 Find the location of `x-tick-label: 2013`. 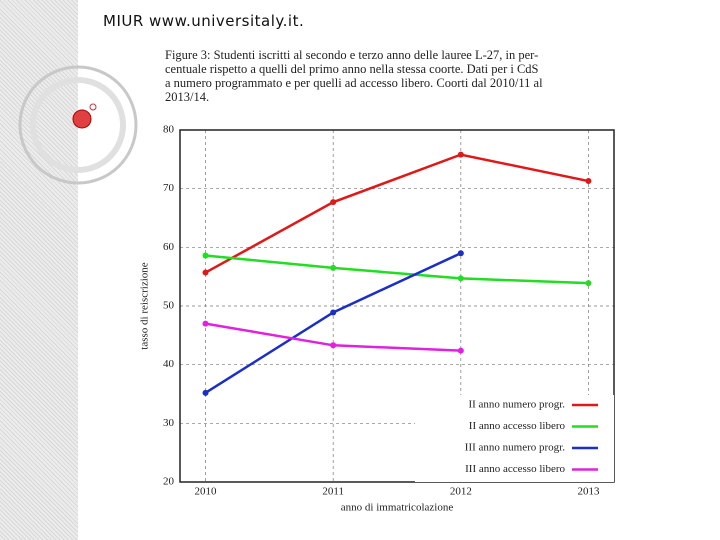

x-tick-label: 2013 is located at coordinates (588, 492).